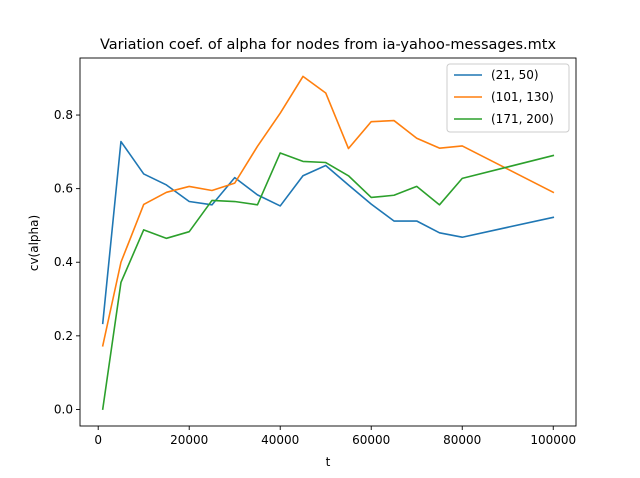  What do you see at coordinates (462, 440) in the screenshot?
I see `x-tick-label: 80000` at bounding box center [462, 440].